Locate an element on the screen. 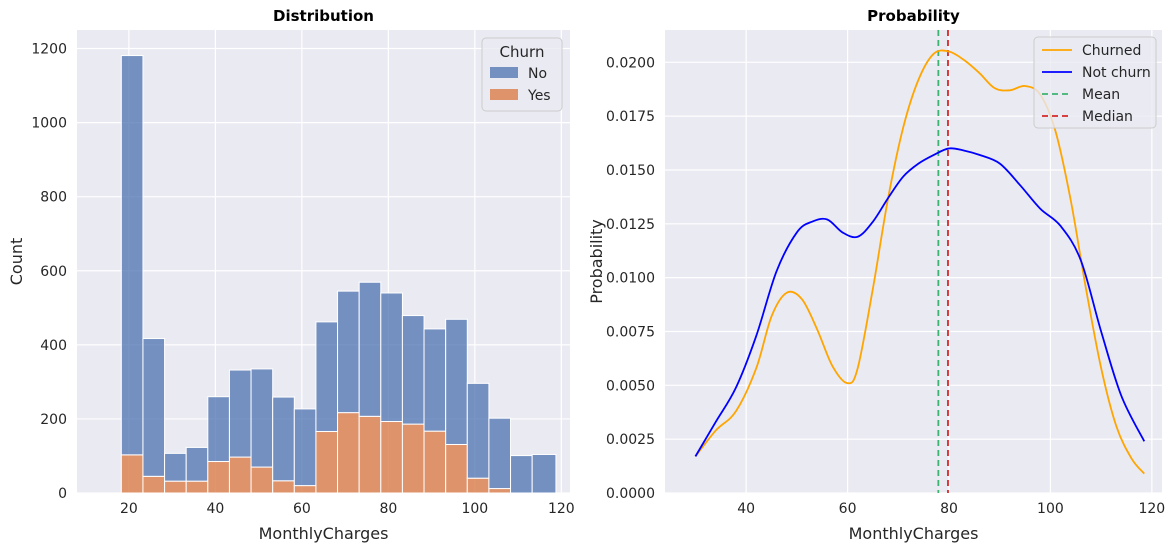  distribution-legend: Churn No Yes is located at coordinates (522, 74).